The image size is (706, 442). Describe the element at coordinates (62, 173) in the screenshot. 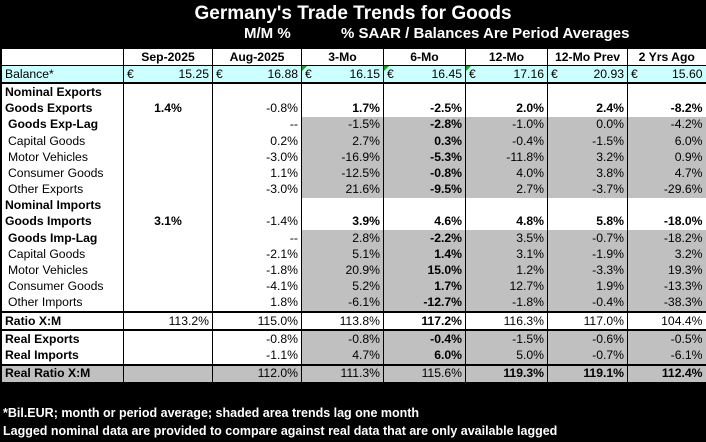

I see `row-label: Consumer Goods` at that location.